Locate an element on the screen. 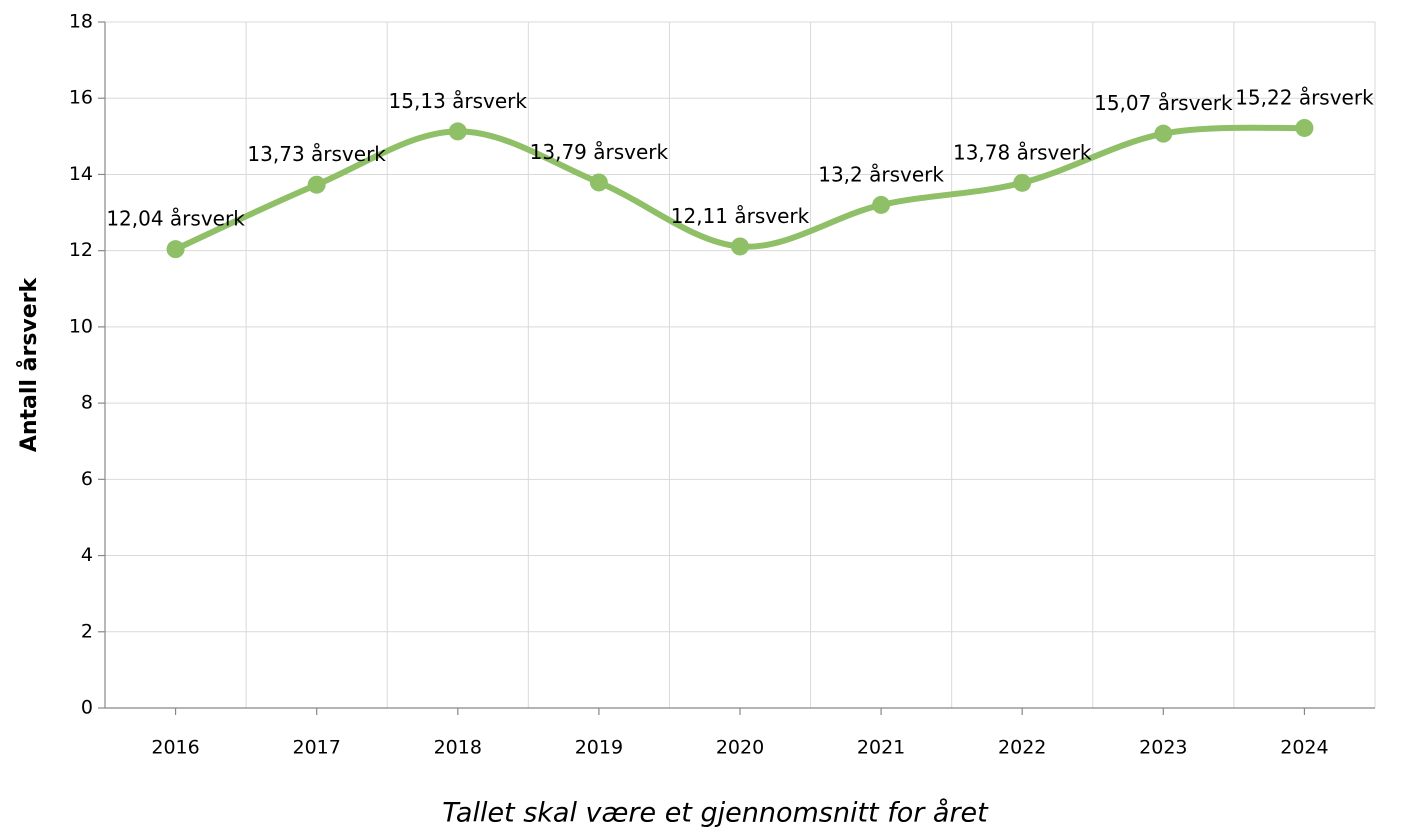  data-label: 15,22 årsverk is located at coordinates (1304, 97).